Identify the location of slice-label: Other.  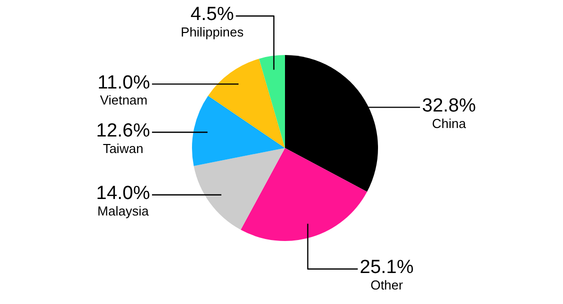
(387, 285).